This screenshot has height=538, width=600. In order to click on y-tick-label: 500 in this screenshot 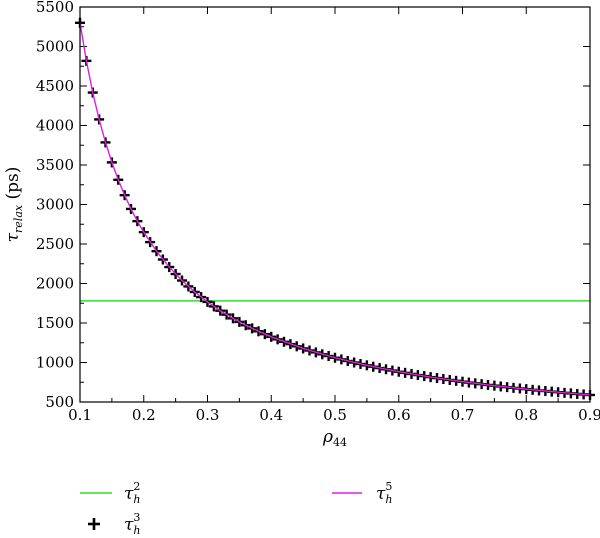, I will do `click(59, 402)`.